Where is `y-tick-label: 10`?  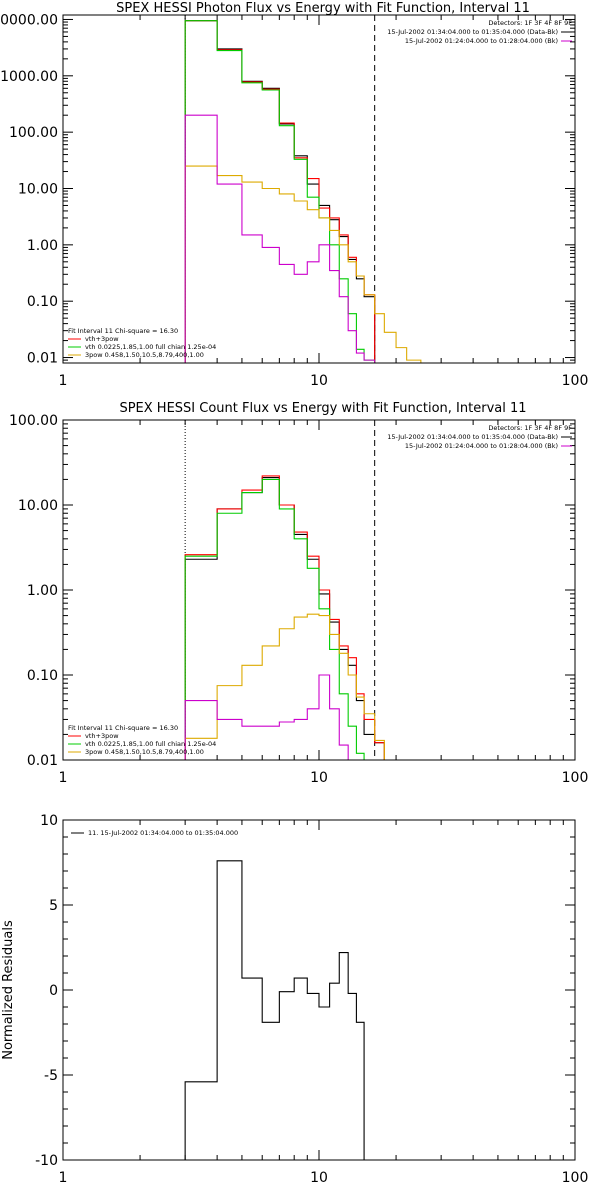
y-tick-label: 10 is located at coordinates (49, 821).